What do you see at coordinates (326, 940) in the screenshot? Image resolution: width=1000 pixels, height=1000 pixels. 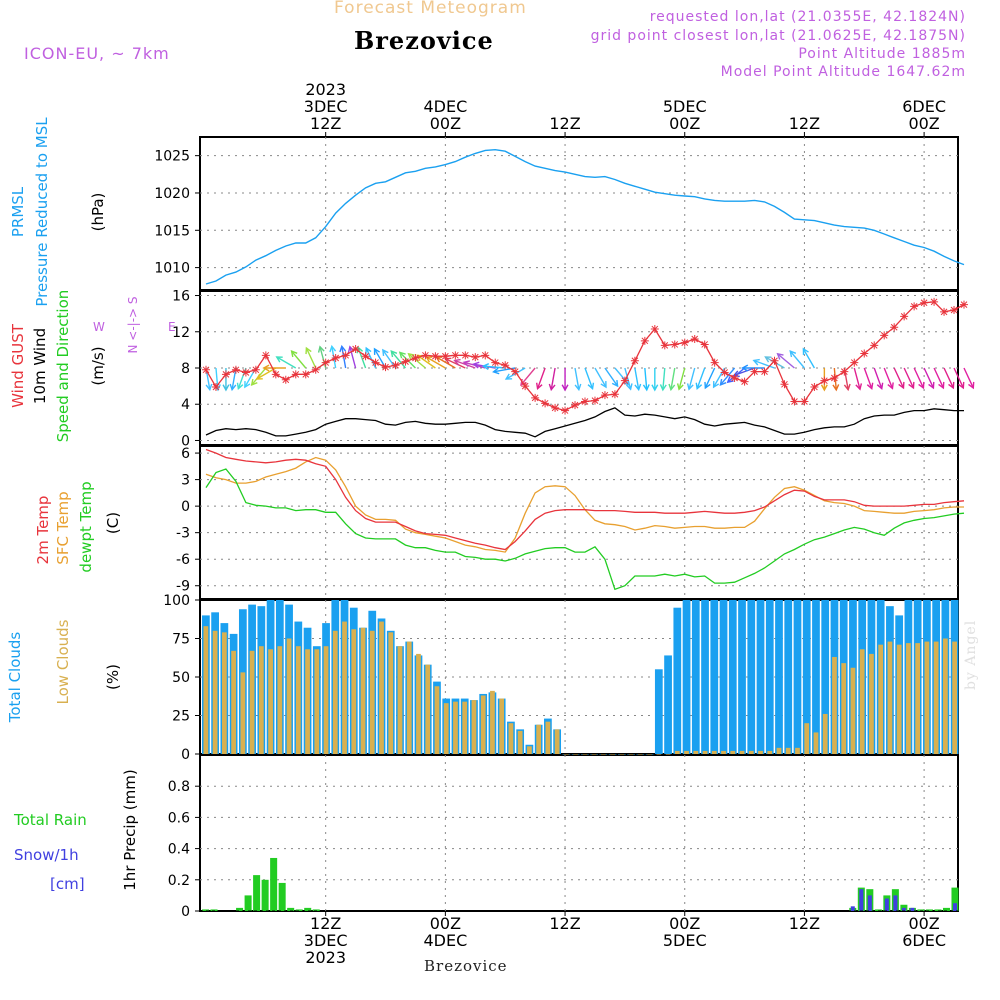 I see `time-label-bottom: 3DEC` at bounding box center [326, 940].